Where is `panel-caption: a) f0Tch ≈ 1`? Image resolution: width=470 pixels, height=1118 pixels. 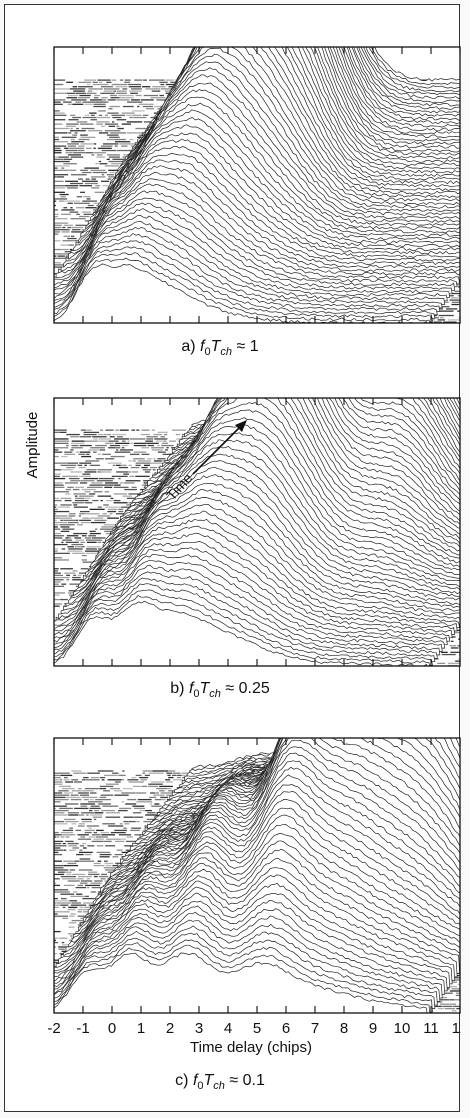 panel-caption: a) f0Tch ≈ 1 is located at coordinates (219, 348).